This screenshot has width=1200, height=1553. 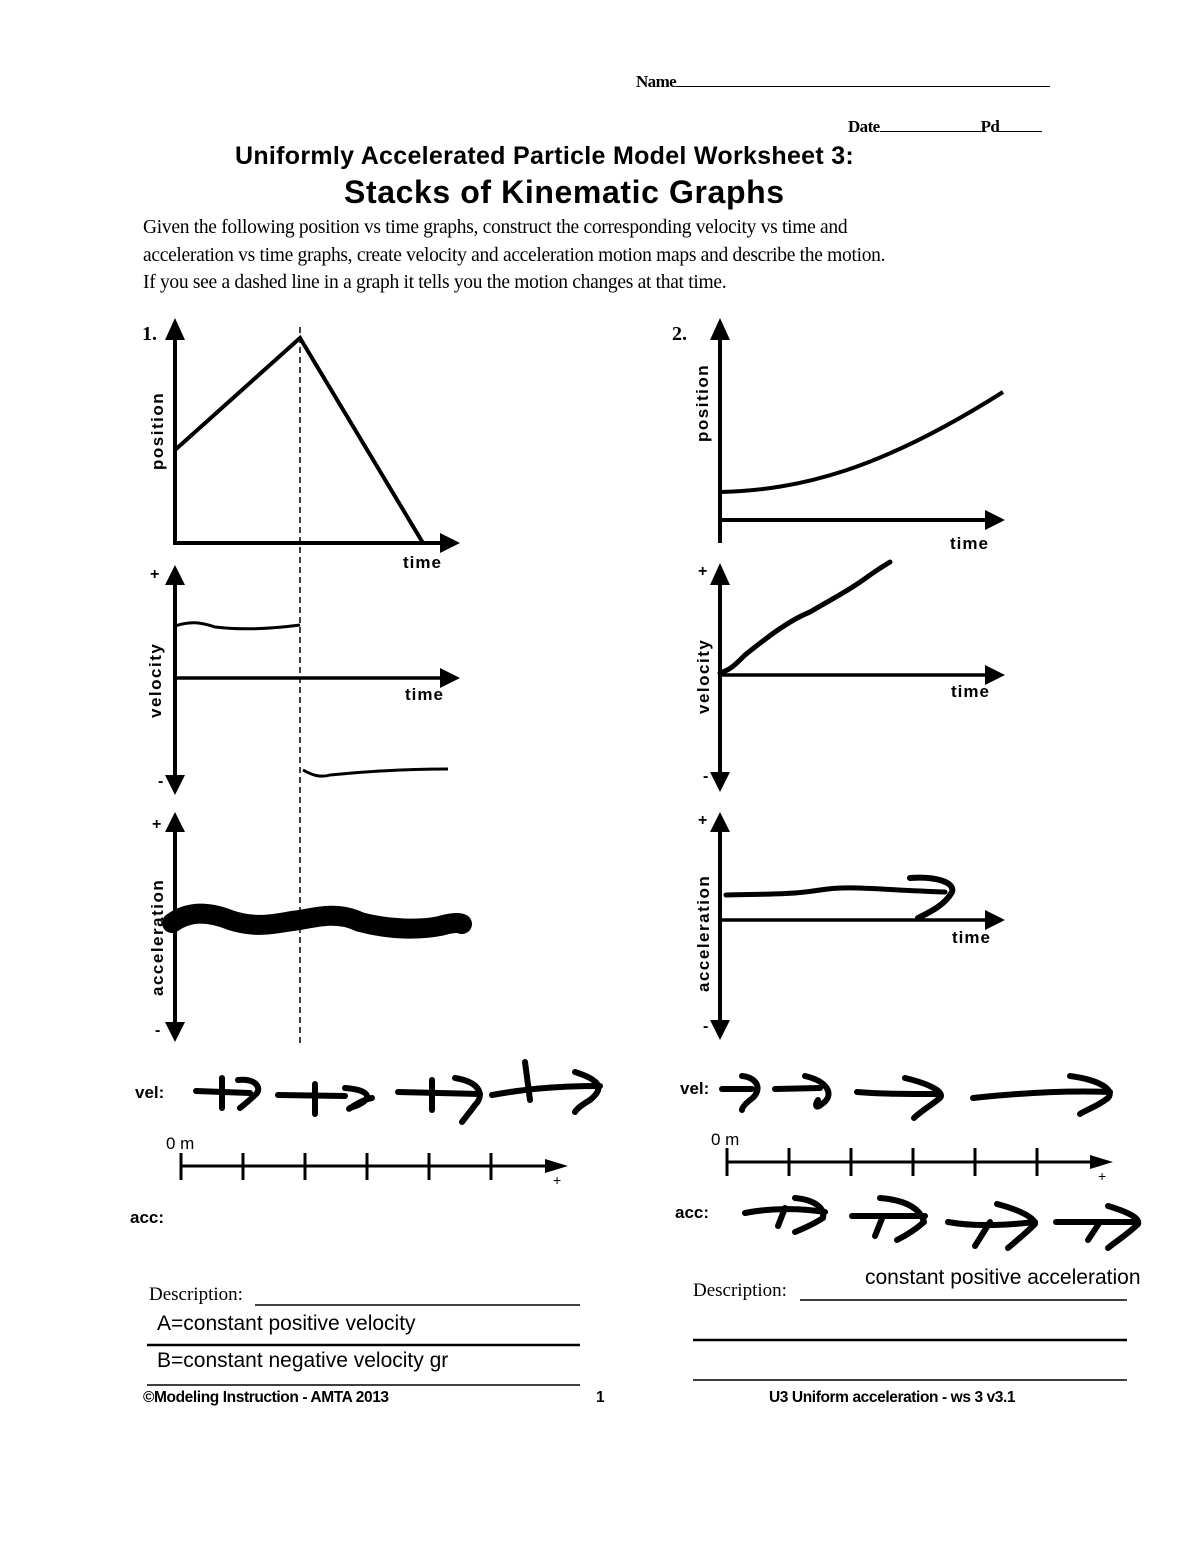 I want to click on p2-position-time-label: time, so click(x=969, y=543).